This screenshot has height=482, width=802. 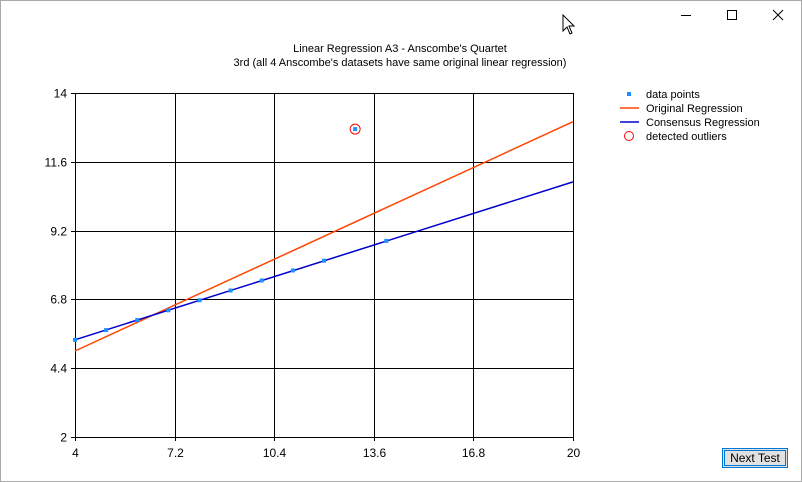 I want to click on y-tick-label: 6.8, so click(x=58, y=300).